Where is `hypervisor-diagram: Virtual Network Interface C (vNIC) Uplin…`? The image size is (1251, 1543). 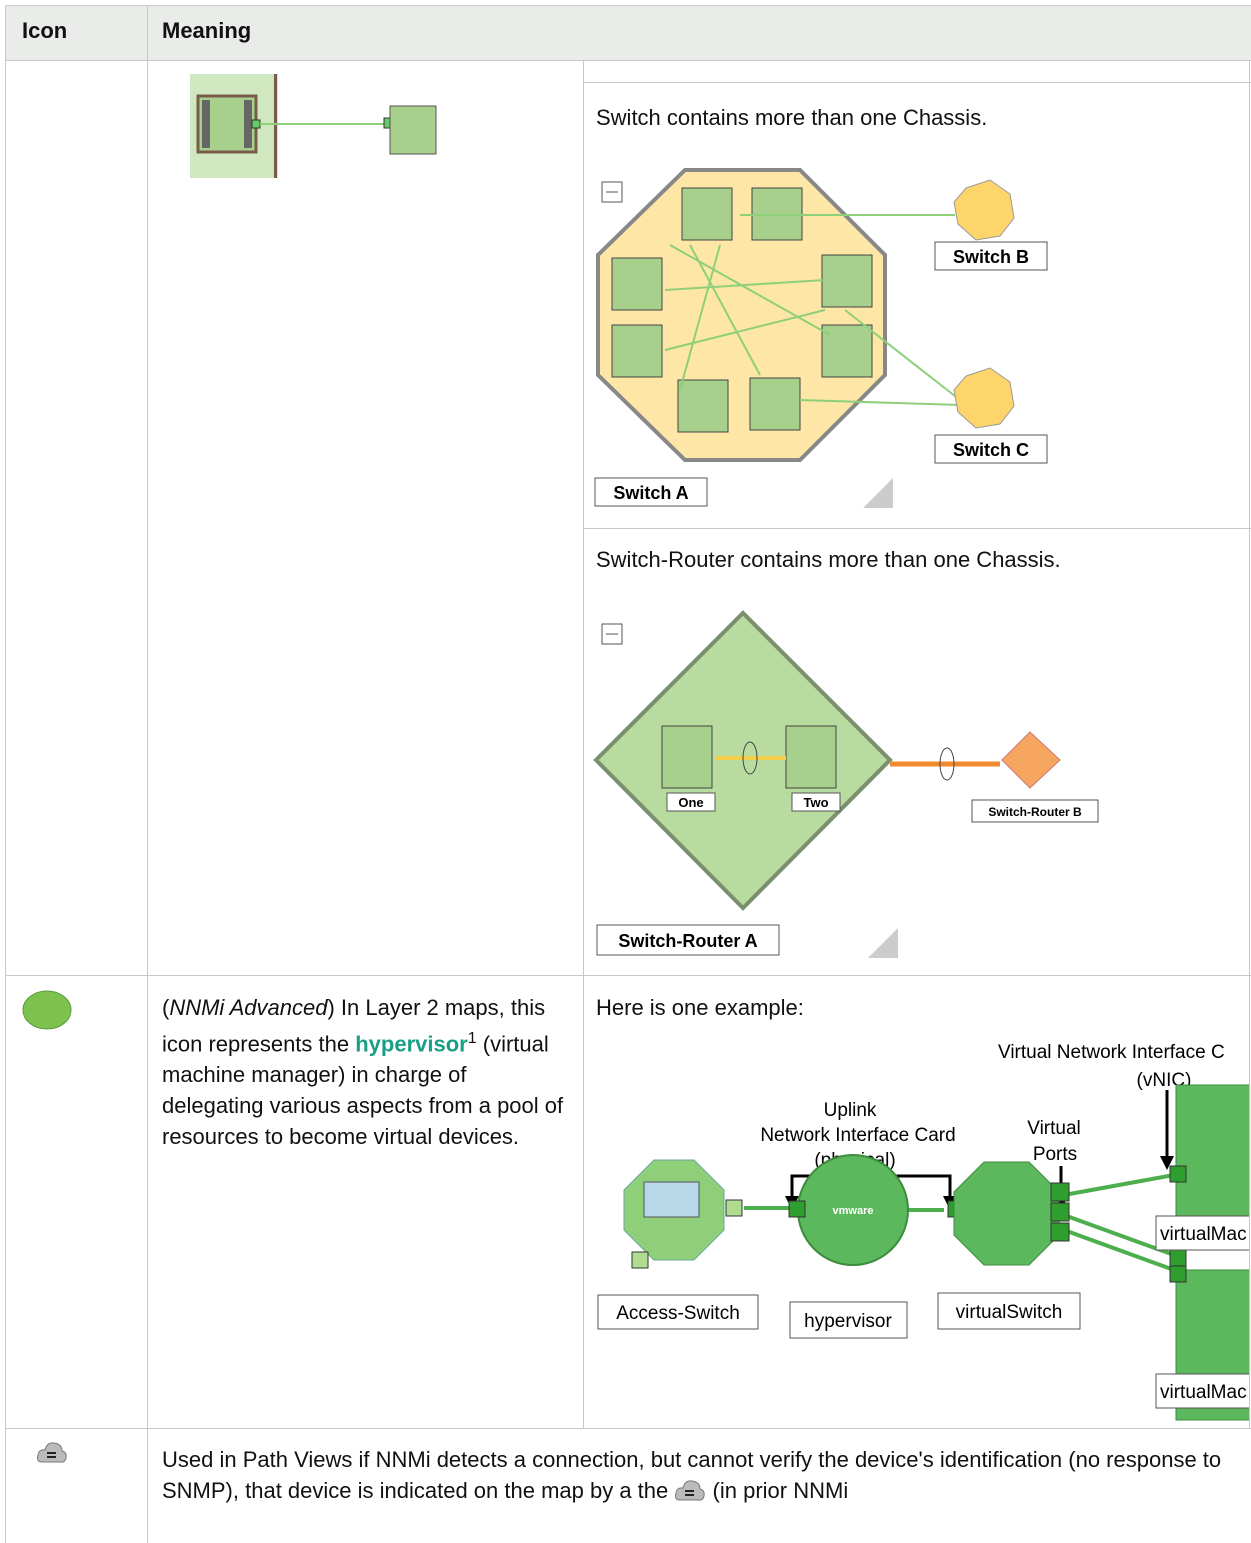
hypervisor-diagram: Virtual Network Interface C (vNIC) Uplin… is located at coordinates (923, 1231).